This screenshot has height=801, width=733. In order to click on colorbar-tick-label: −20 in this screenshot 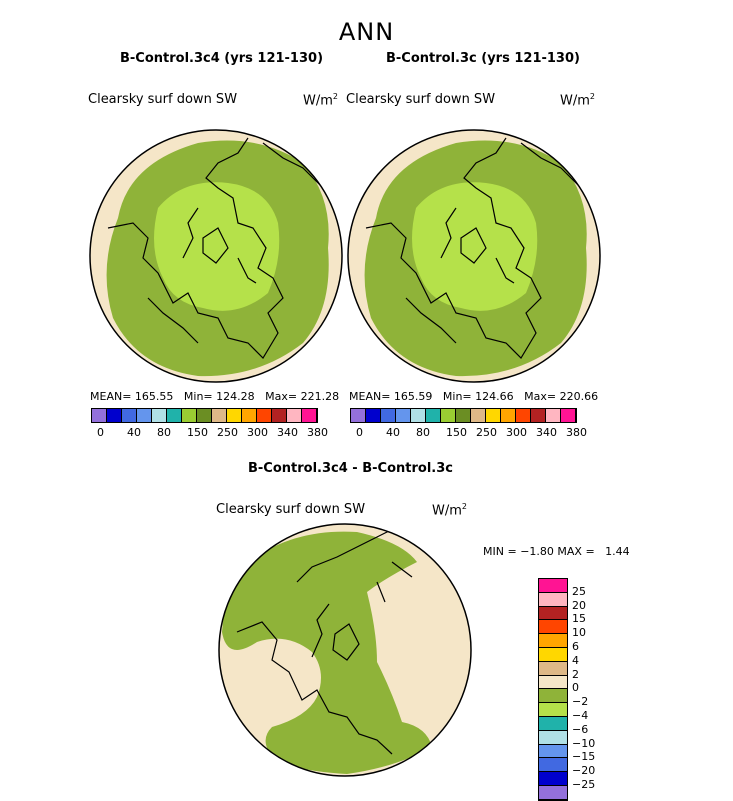, I will do `click(584, 771)`.